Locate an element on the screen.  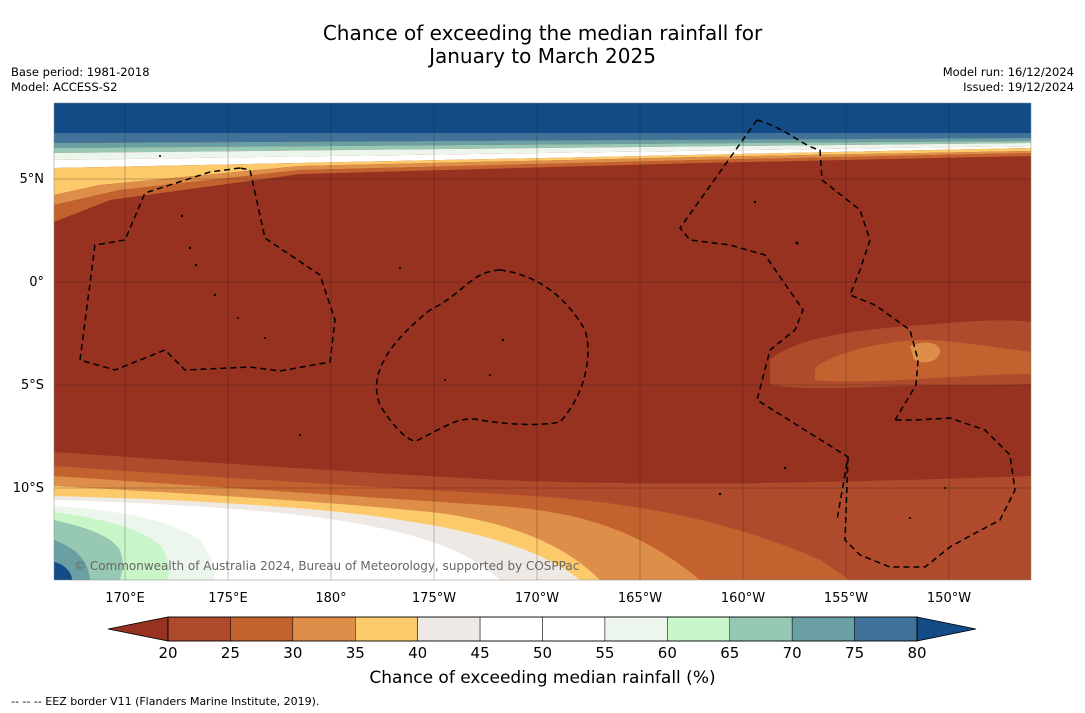
colorbar-tick-label: 45 is located at coordinates (480, 653).